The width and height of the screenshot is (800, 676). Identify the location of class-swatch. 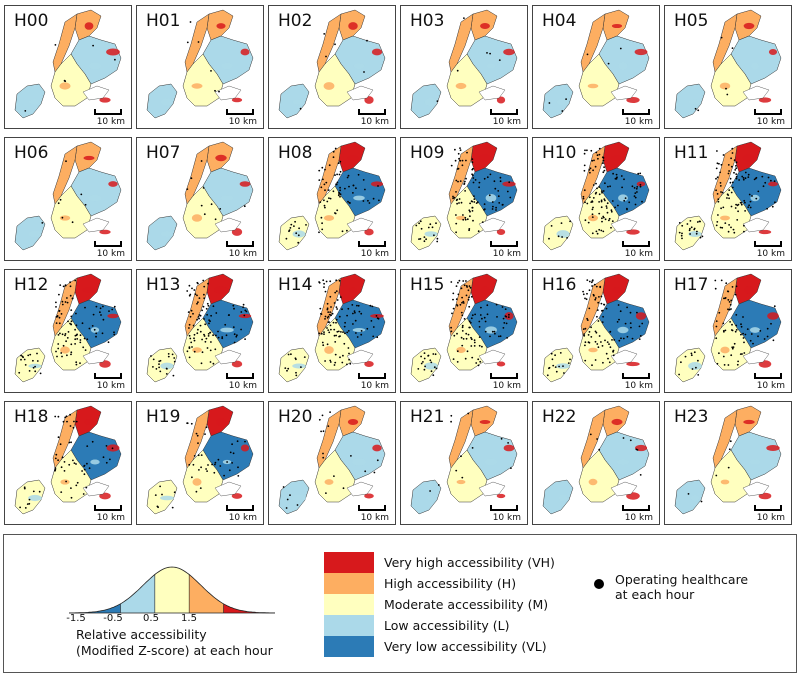
(349, 562).